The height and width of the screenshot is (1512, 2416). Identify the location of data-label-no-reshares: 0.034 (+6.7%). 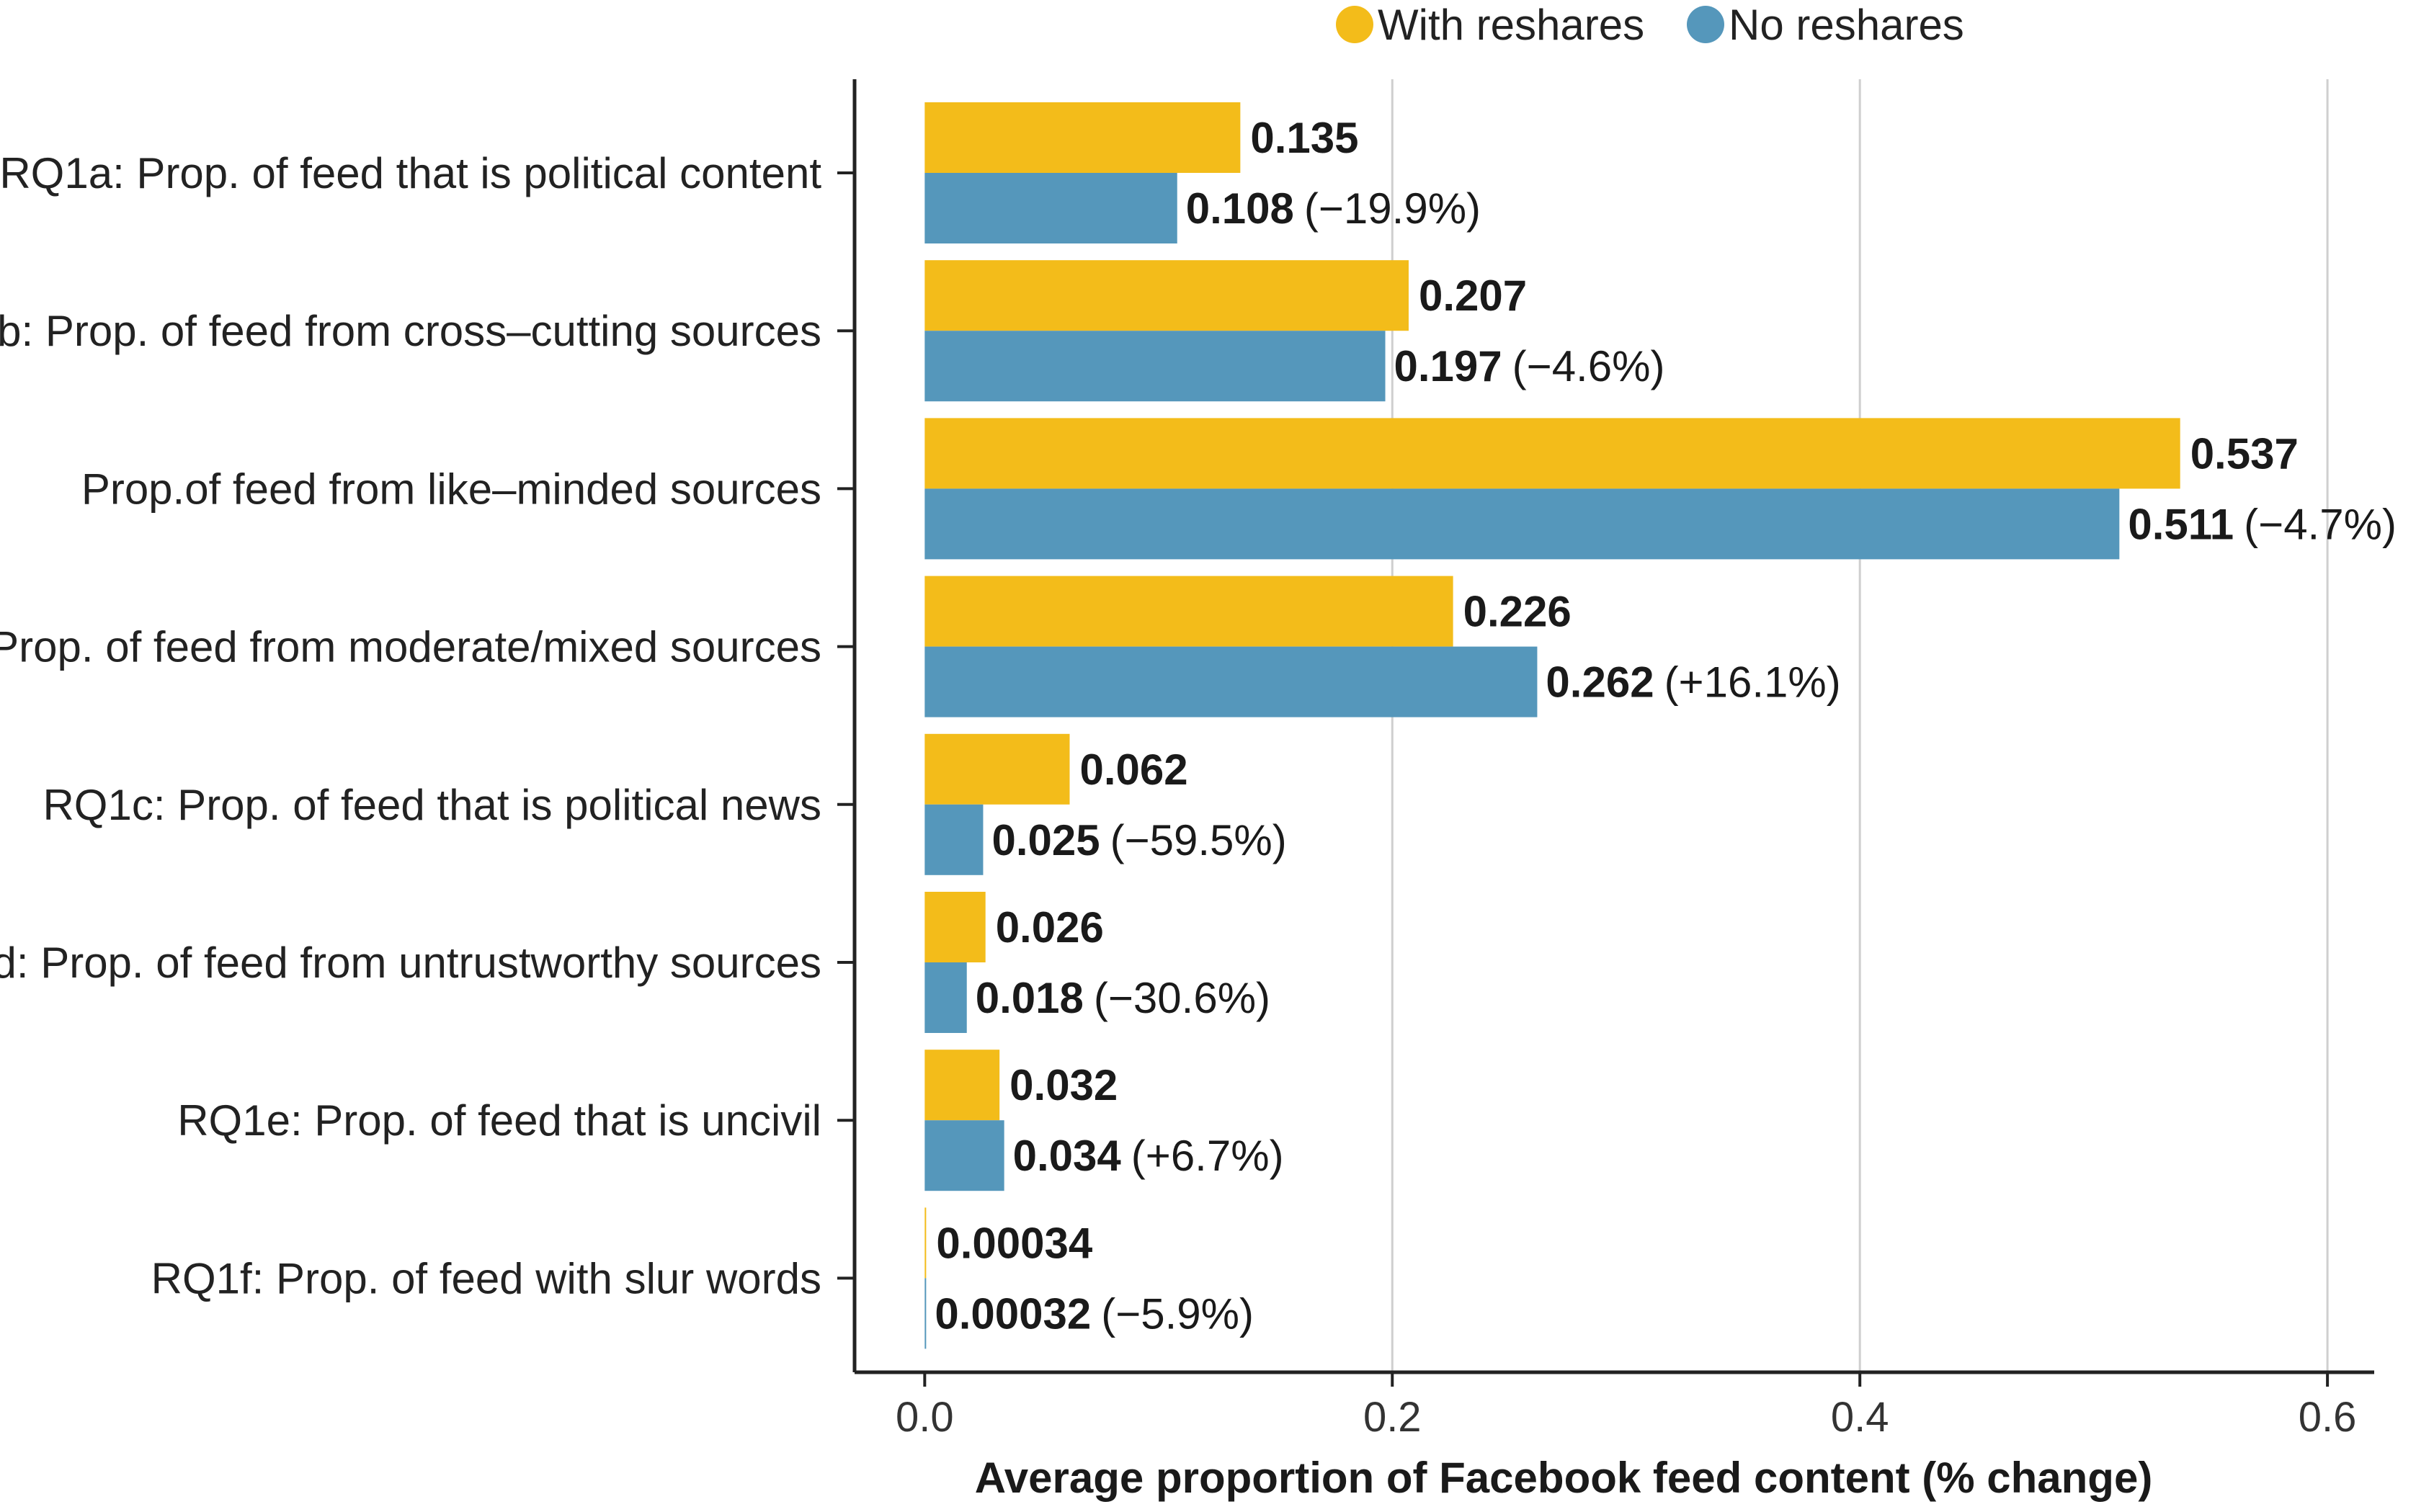
(1148, 1156).